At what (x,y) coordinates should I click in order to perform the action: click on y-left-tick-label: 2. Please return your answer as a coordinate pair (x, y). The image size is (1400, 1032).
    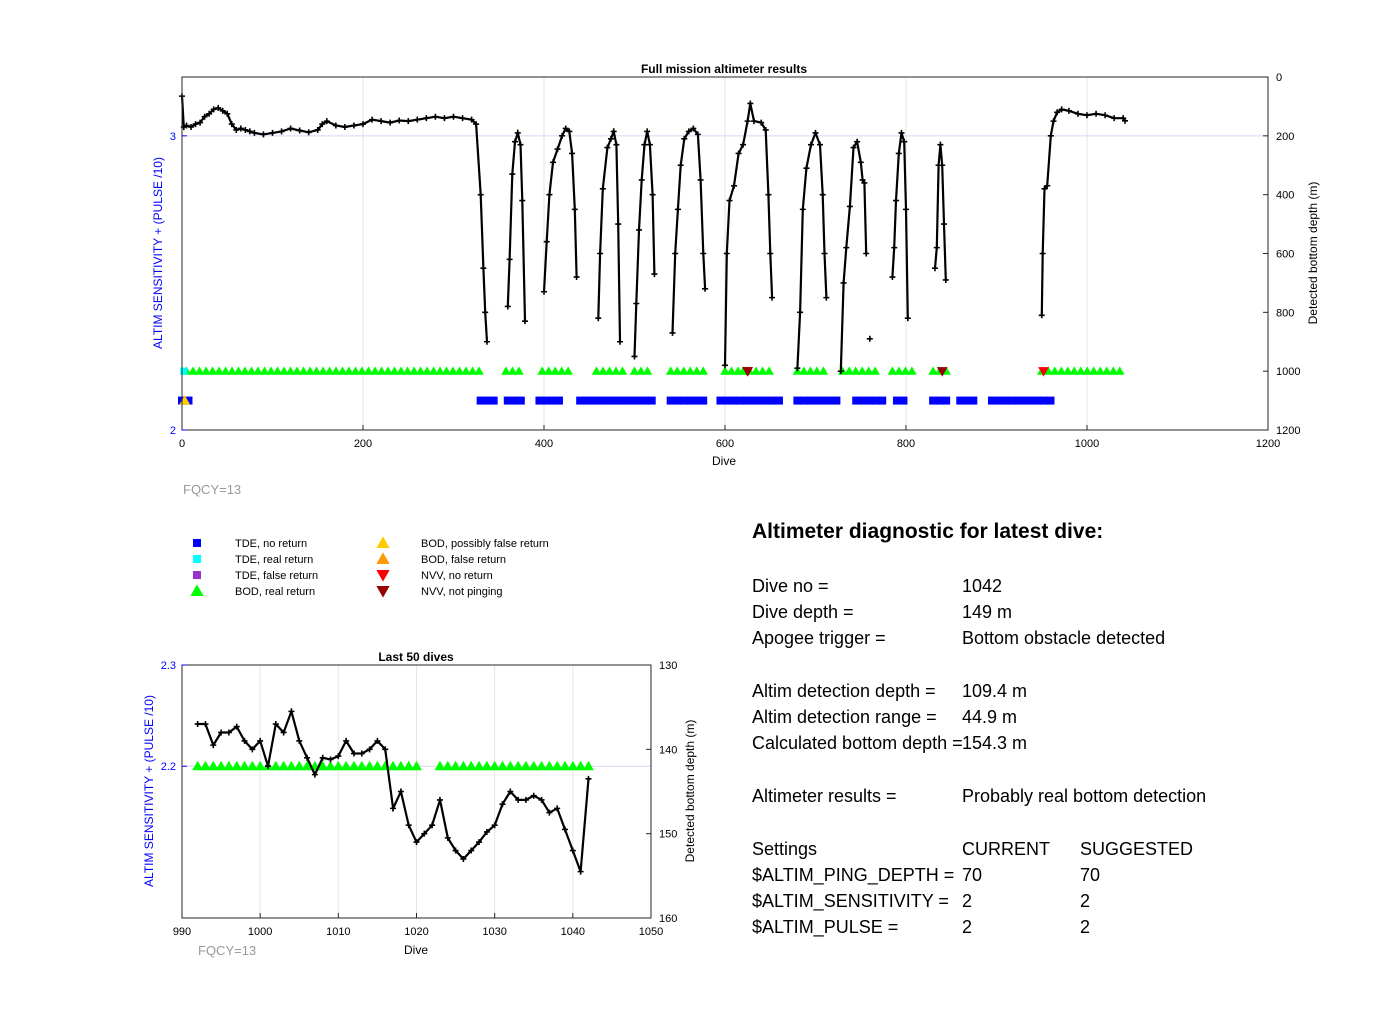
    Looking at the image, I should click on (173, 431).